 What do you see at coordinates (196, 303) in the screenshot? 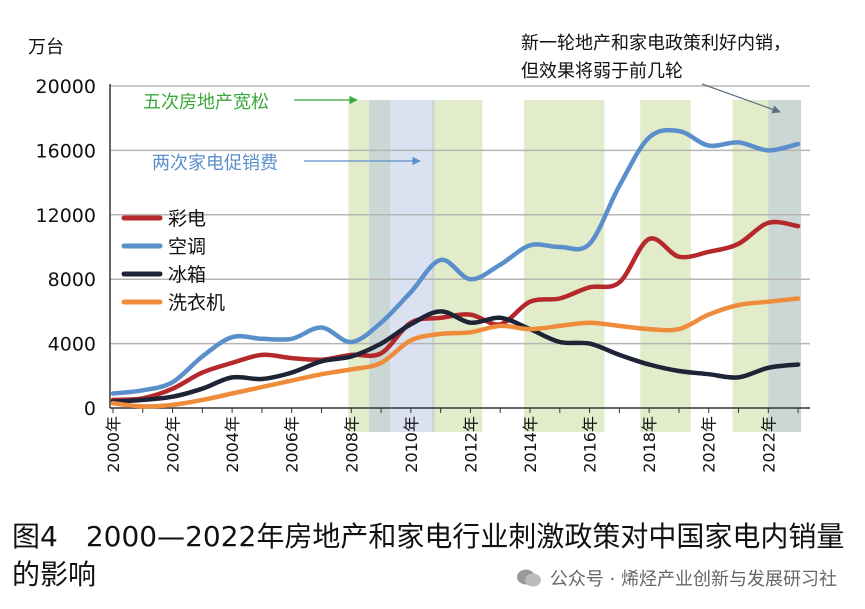
I see `legend-label-4: 洗衣机` at bounding box center [196, 303].